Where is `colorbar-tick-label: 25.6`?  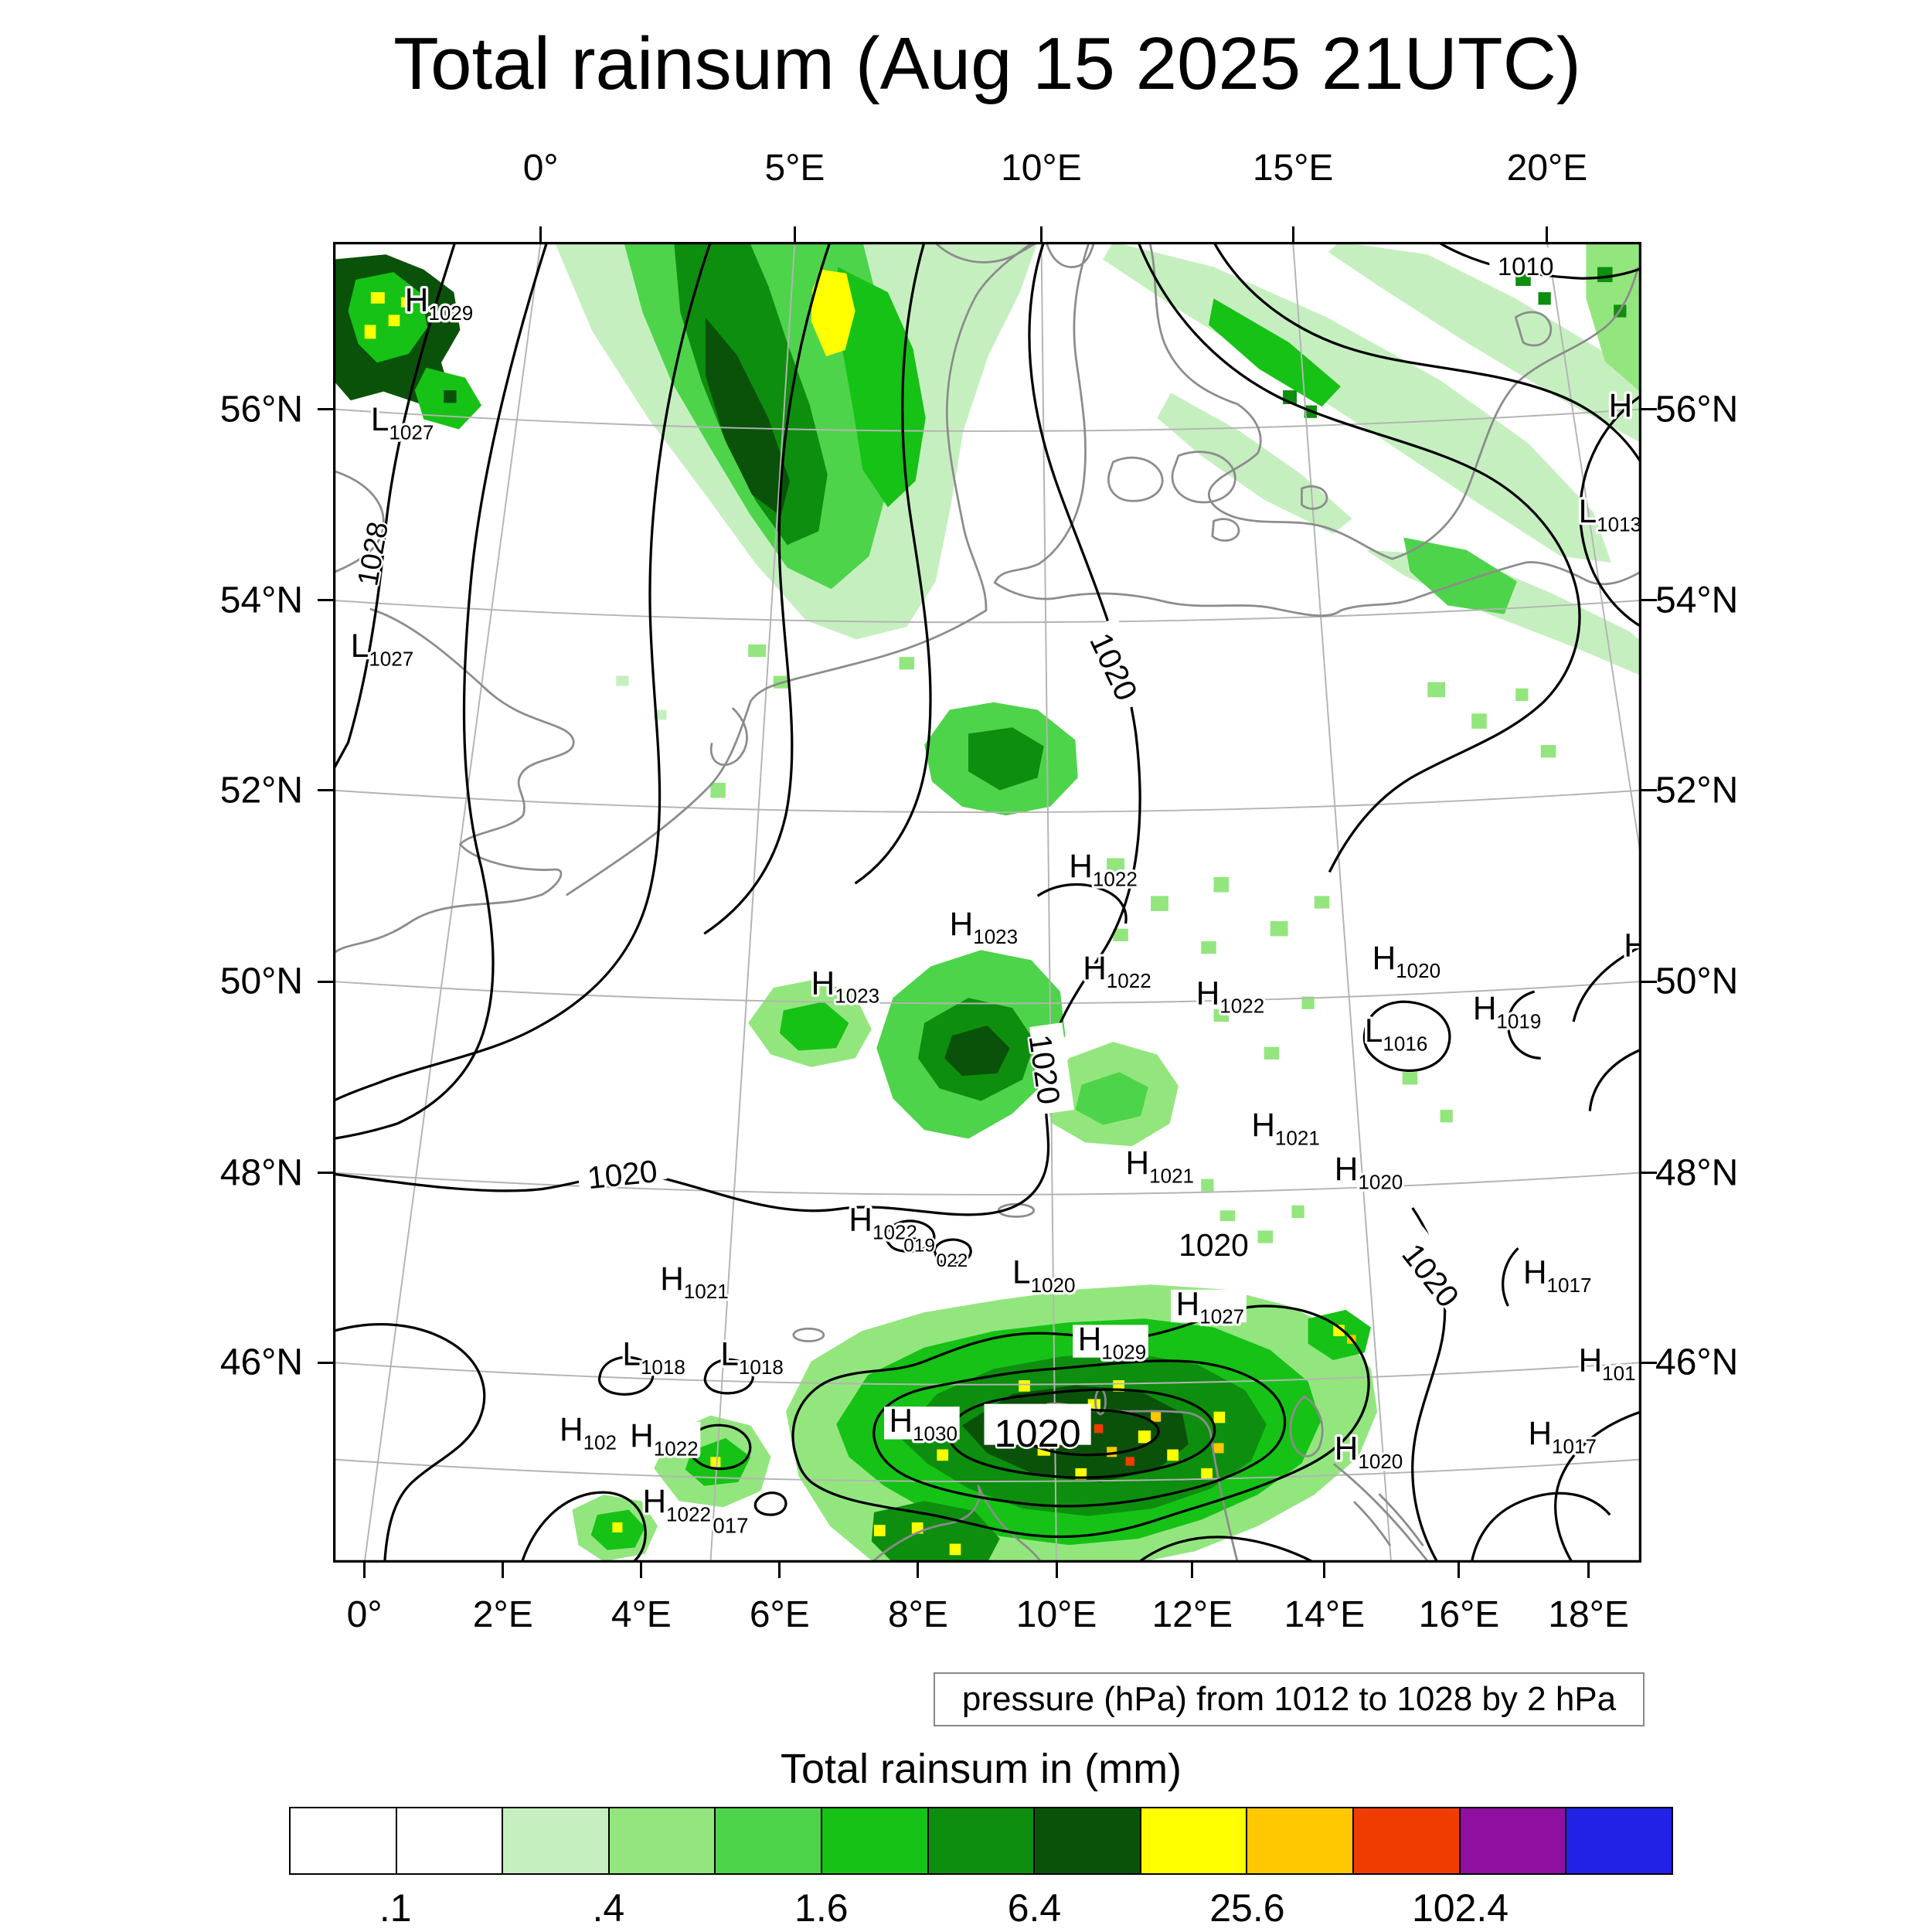
colorbar-tick-label: 25.6 is located at coordinates (1247, 1908).